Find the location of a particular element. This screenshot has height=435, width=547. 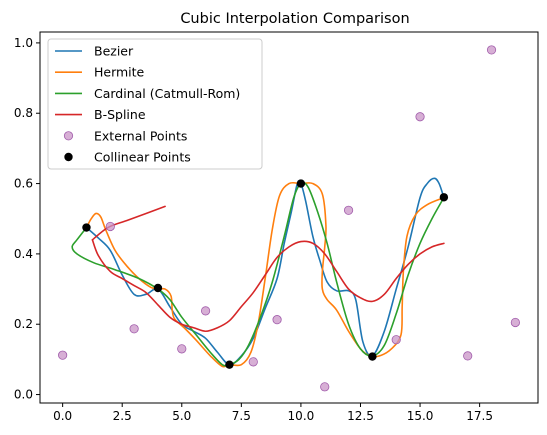

series-line-b-spline-start-hook is located at coordinates (128, 223).